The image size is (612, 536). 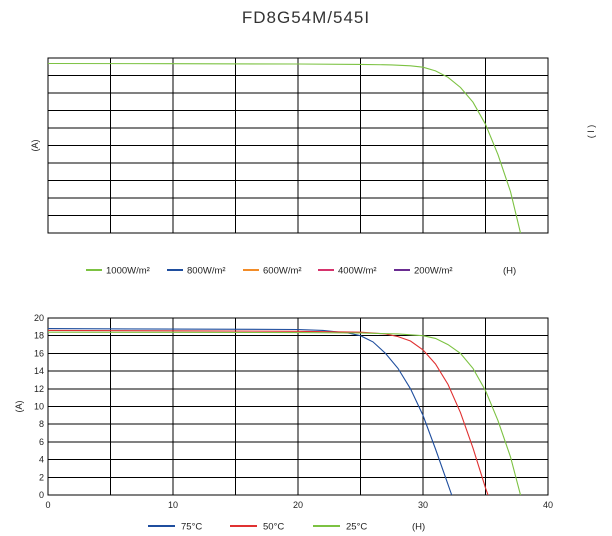 What do you see at coordinates (191, 527) in the screenshot?
I see `legend-label: 75°C` at bounding box center [191, 527].